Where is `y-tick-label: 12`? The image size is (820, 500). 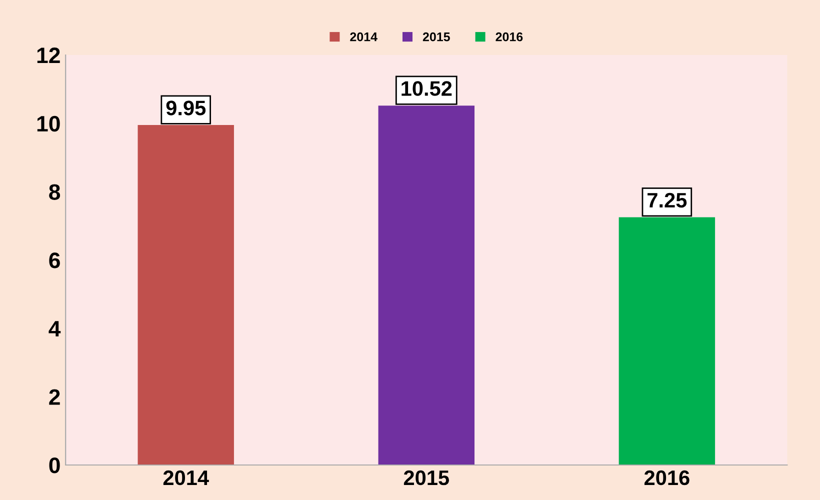
y-tick-label: 12 is located at coordinates (48, 56).